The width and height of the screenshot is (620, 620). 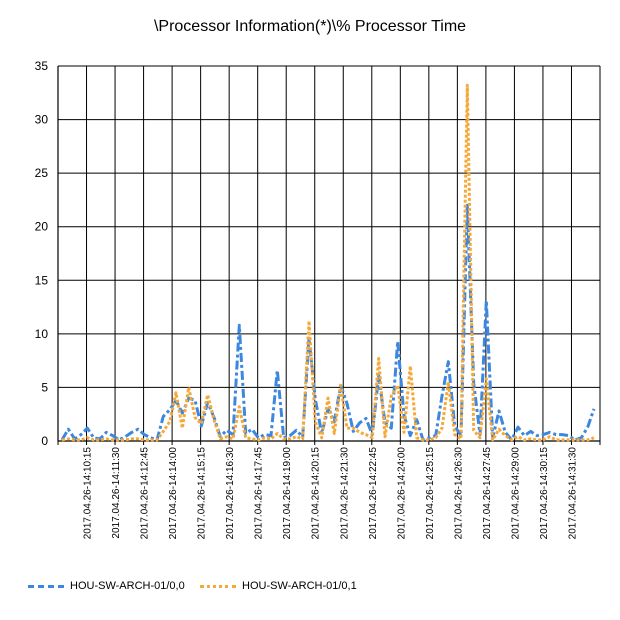 What do you see at coordinates (202, 493) in the screenshot?
I see `x-tick-label: 2017.04.26-14:15:15` at bounding box center [202, 493].